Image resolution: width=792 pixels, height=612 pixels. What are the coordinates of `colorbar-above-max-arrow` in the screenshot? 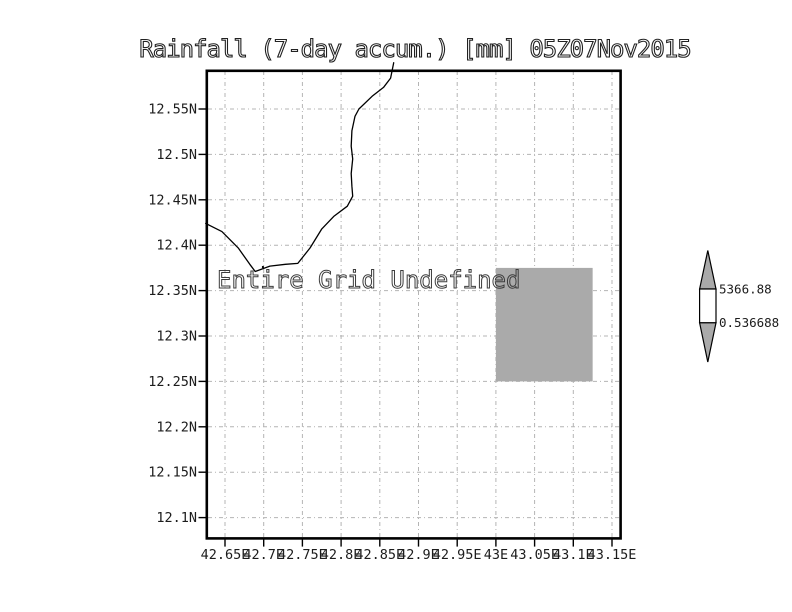 It's located at (707, 270).